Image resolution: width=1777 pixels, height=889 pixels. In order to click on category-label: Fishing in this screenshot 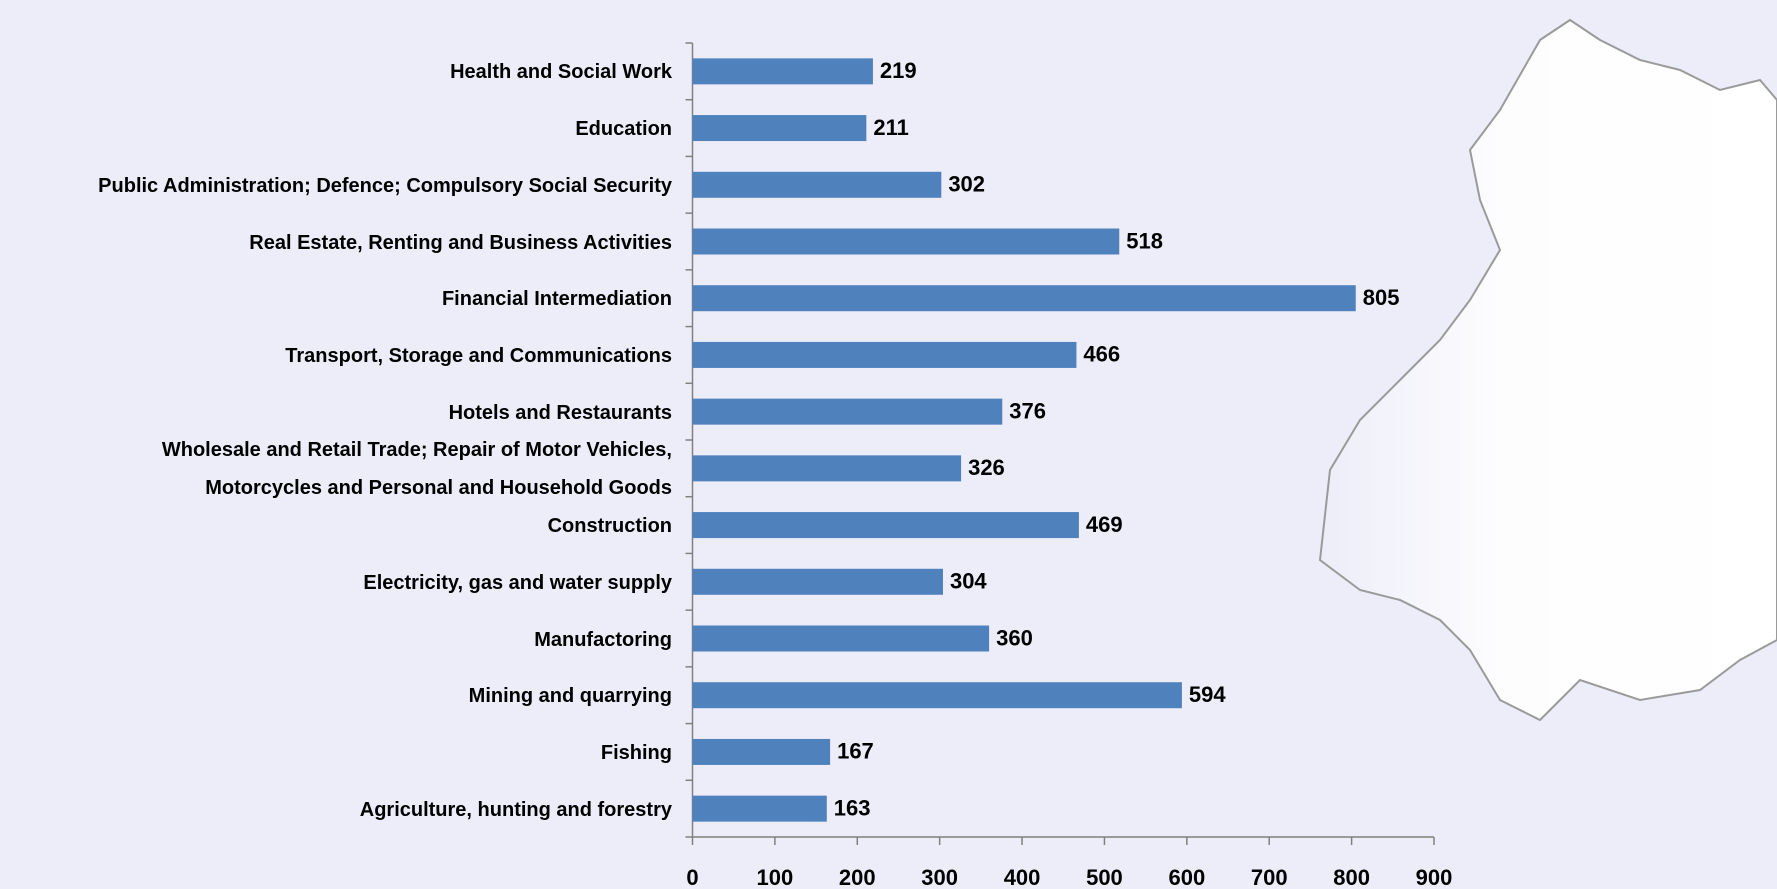, I will do `click(636, 752)`.